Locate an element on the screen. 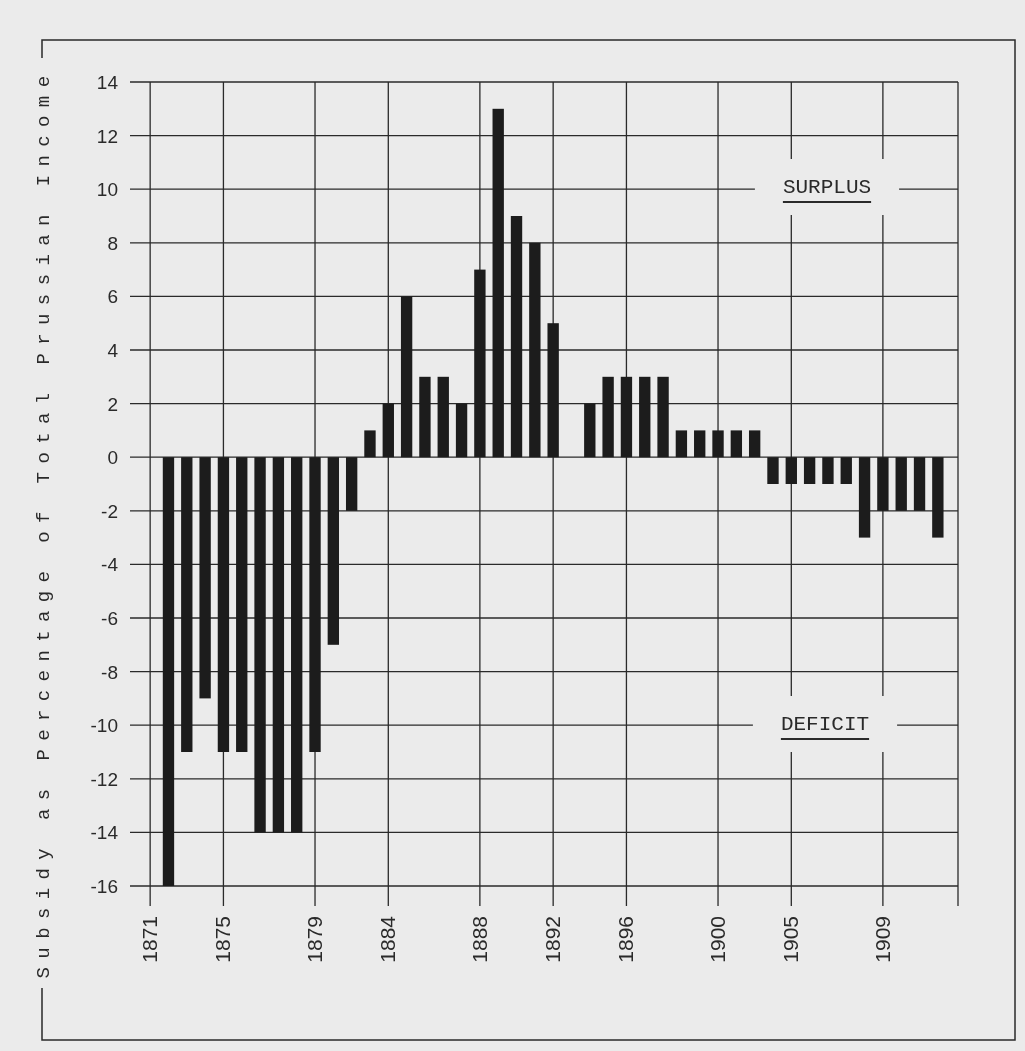 The width and height of the screenshot is (1025, 1051). x-tick-label: 1884 is located at coordinates (388, 939).